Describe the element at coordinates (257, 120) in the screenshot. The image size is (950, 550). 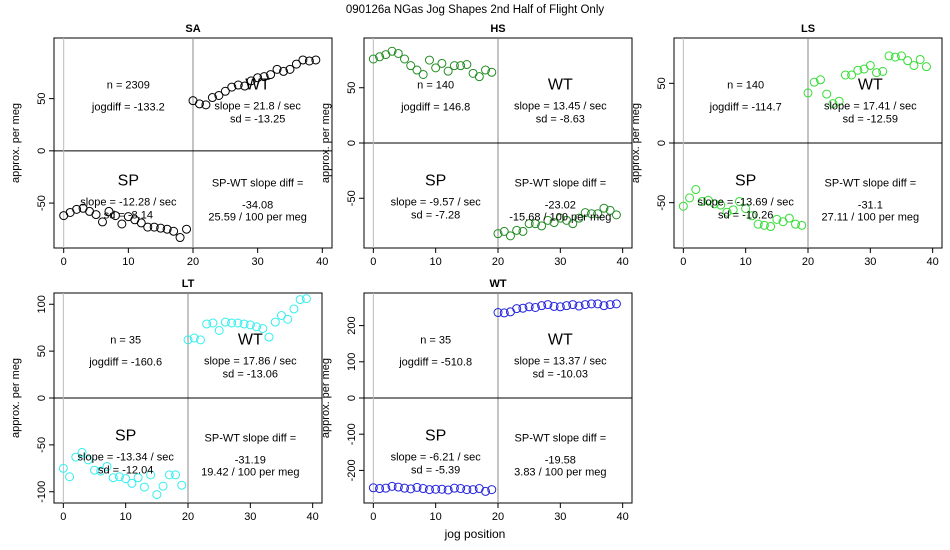
I see `wt-sd: sd = -13.25` at that location.